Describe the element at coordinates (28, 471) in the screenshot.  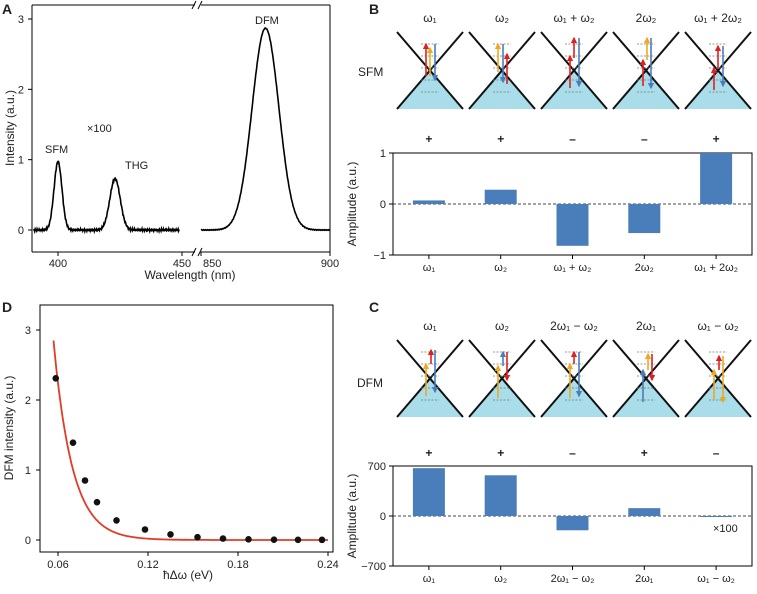
I see `d-y-tick-label: 1` at that location.